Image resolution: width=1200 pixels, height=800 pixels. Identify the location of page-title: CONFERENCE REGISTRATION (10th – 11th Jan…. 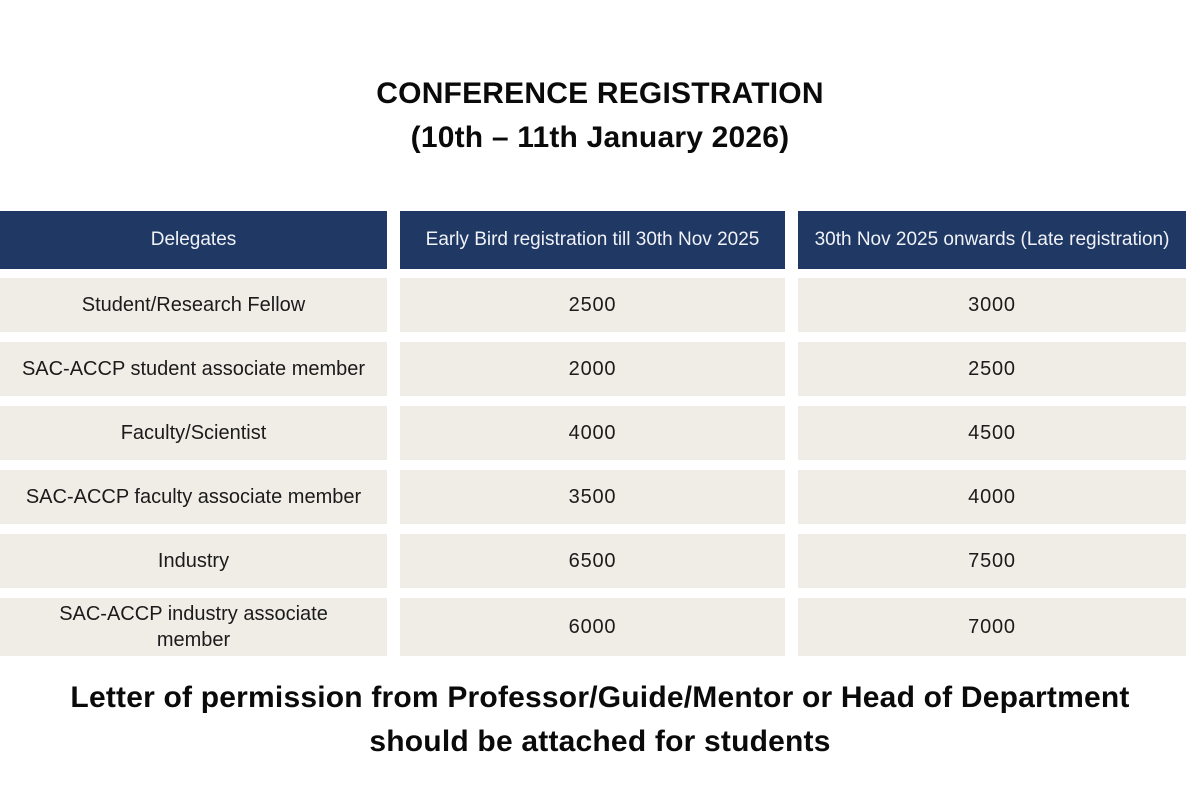
(600, 116).